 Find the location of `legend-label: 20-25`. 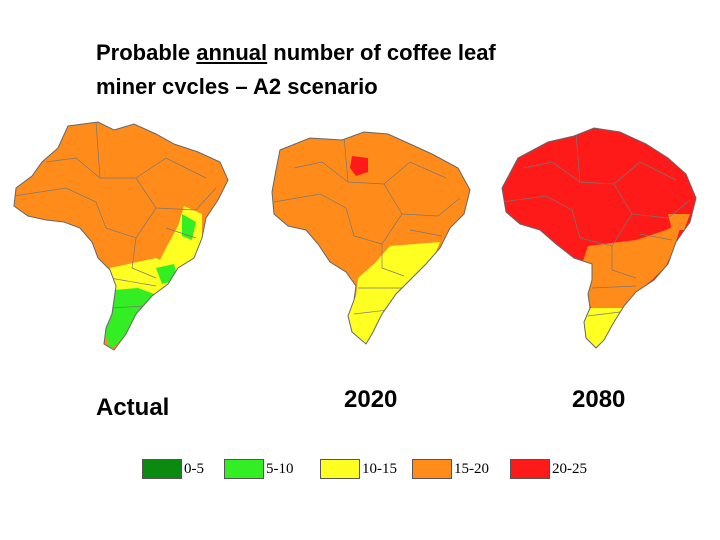

legend-label: 20-25 is located at coordinates (569, 469).